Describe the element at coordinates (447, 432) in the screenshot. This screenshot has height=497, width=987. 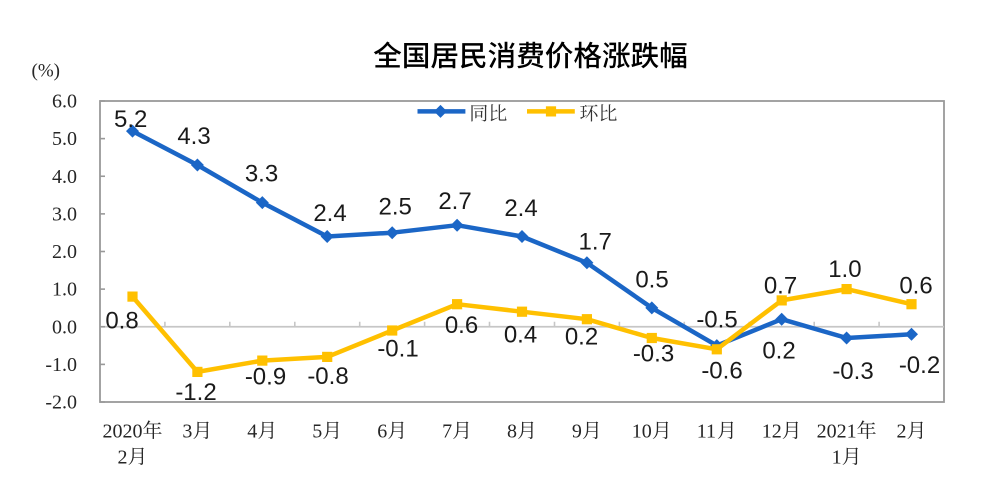
I see `svg-text: 7` at that location.